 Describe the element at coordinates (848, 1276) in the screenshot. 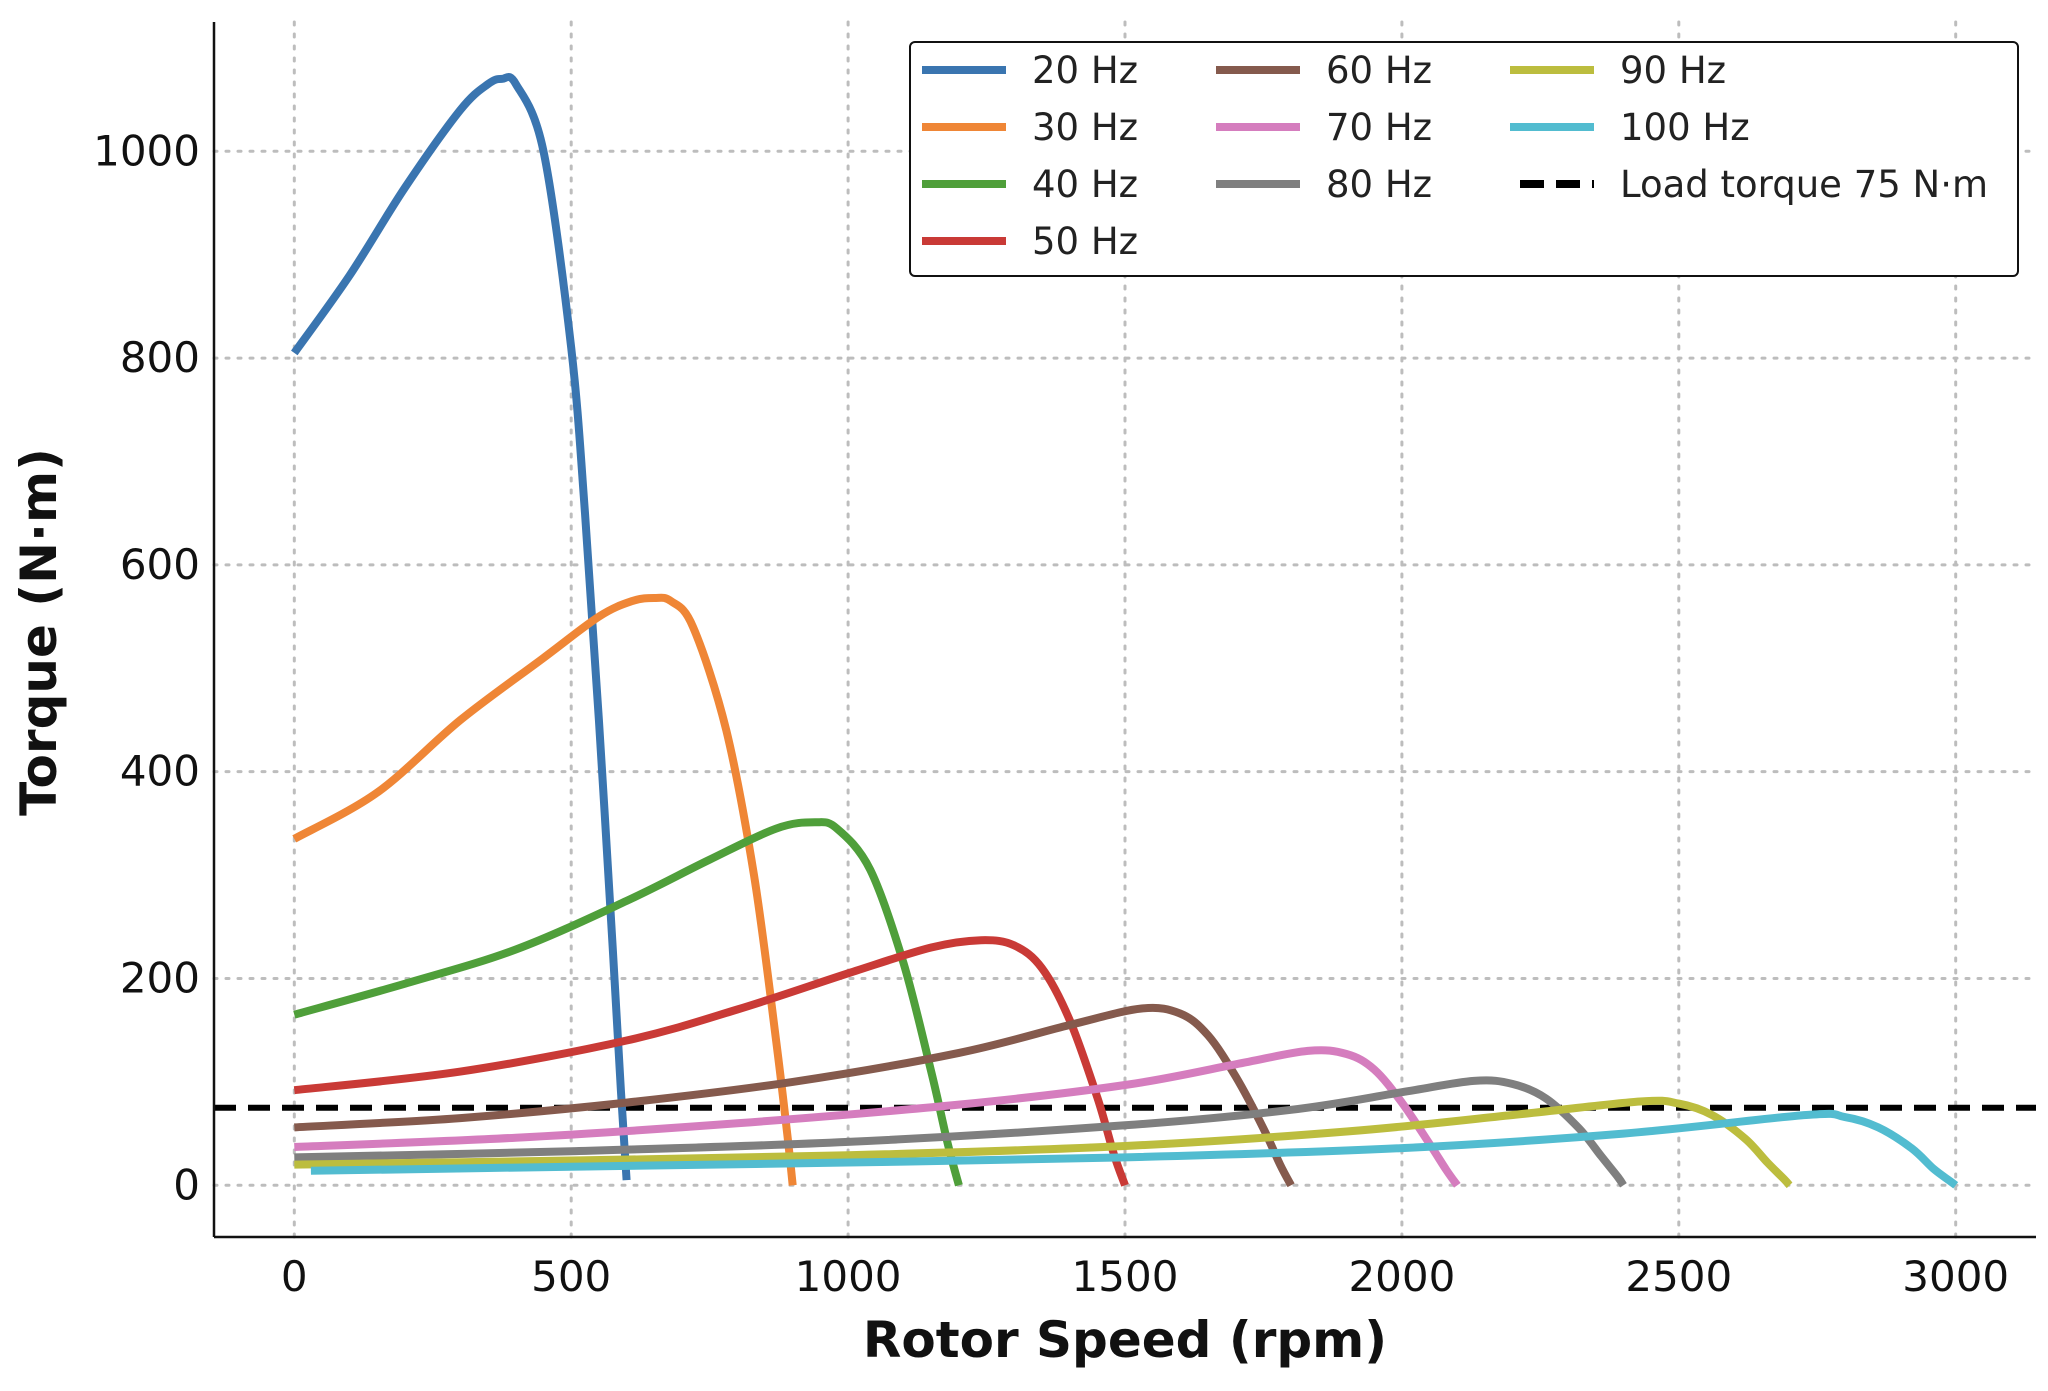

I see `x-tick-label: 1000` at that location.